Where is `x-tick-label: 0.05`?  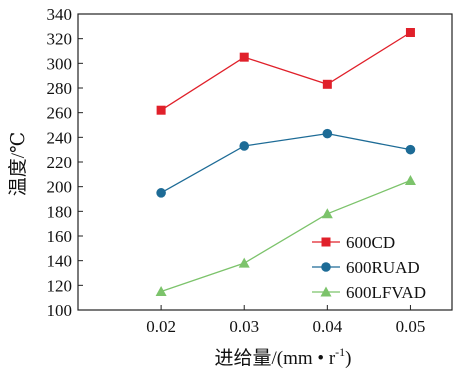 x-tick-label: 0.05 is located at coordinates (411, 326).